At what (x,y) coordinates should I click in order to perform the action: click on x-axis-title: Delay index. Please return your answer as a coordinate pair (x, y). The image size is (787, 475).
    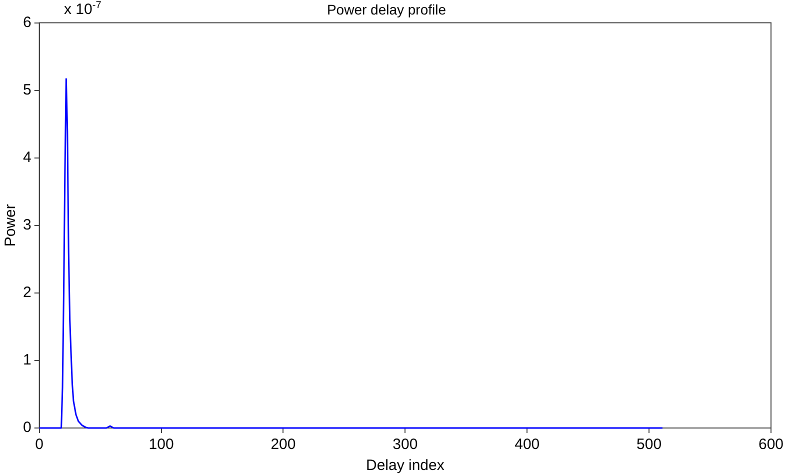
    Looking at the image, I should click on (405, 465).